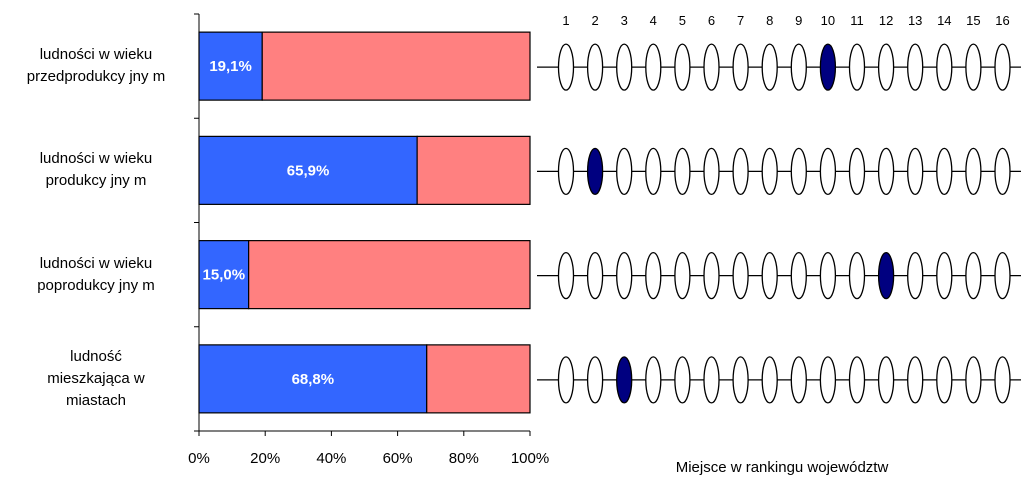 This screenshot has width=1021, height=477. Describe the element at coordinates (565, 20) in the screenshot. I see `rank-position-label: 1` at that location.